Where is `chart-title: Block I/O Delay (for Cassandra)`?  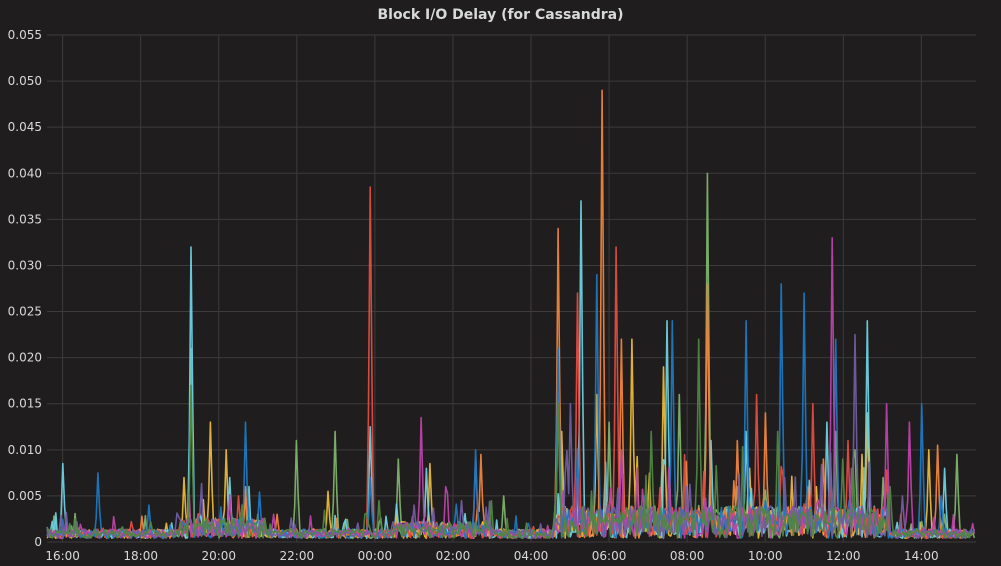
chart-title: Block I/O Delay (for Cassandra) is located at coordinates (500, 15).